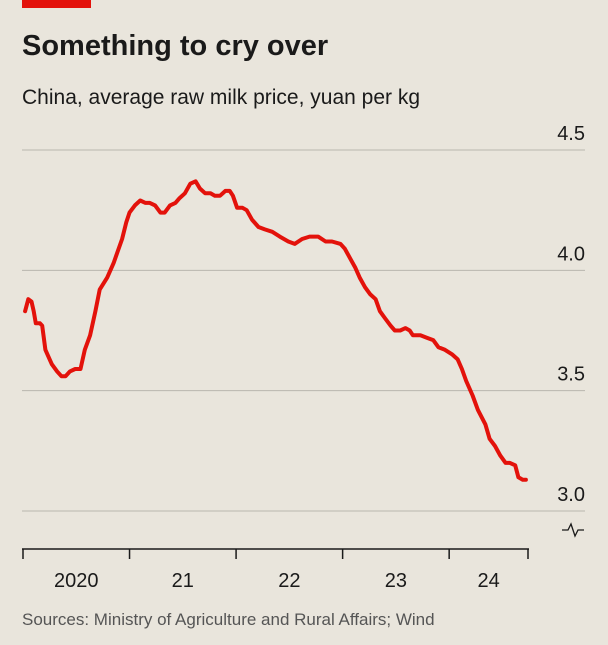  What do you see at coordinates (289, 581) in the screenshot?
I see `x-tick-label: 22` at bounding box center [289, 581].